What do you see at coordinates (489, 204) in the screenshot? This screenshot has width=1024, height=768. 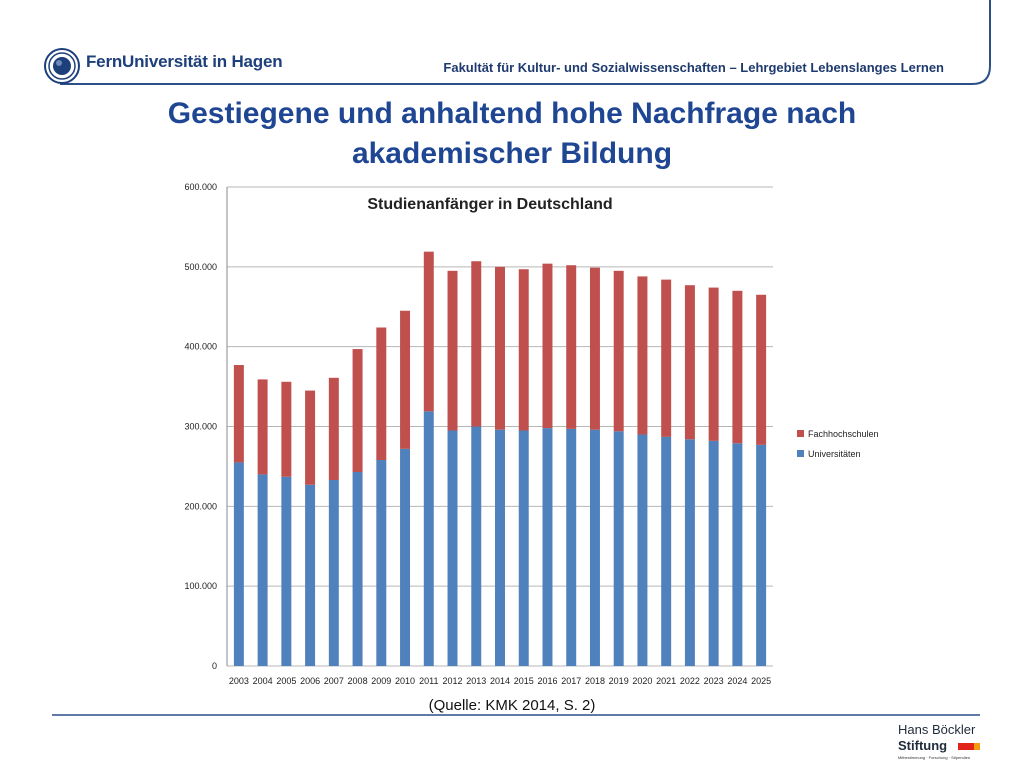 I see `chart-title: Studienanfänger in Deutschland` at bounding box center [489, 204].